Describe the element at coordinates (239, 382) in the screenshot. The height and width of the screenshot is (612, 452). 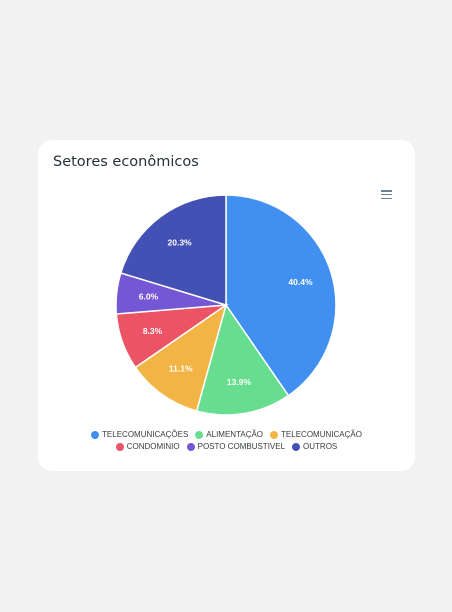
I see `slice-label-1: 13.9%` at that location.